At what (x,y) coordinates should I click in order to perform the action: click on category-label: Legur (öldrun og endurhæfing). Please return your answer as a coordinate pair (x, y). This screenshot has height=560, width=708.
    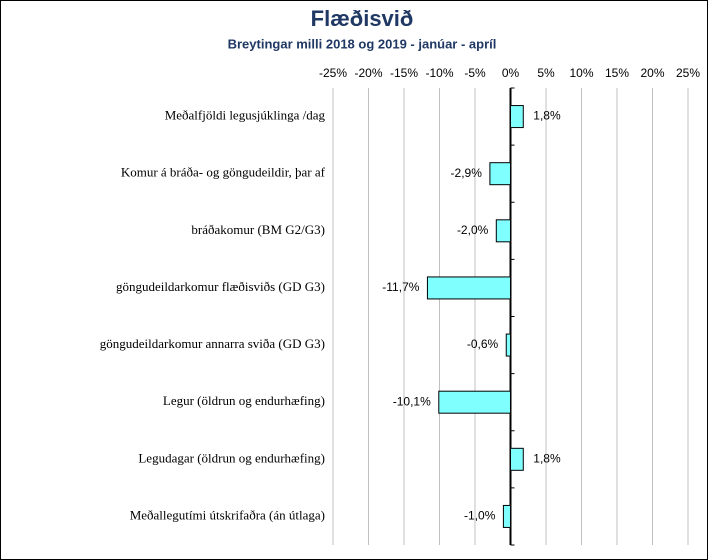
    Looking at the image, I should click on (244, 400).